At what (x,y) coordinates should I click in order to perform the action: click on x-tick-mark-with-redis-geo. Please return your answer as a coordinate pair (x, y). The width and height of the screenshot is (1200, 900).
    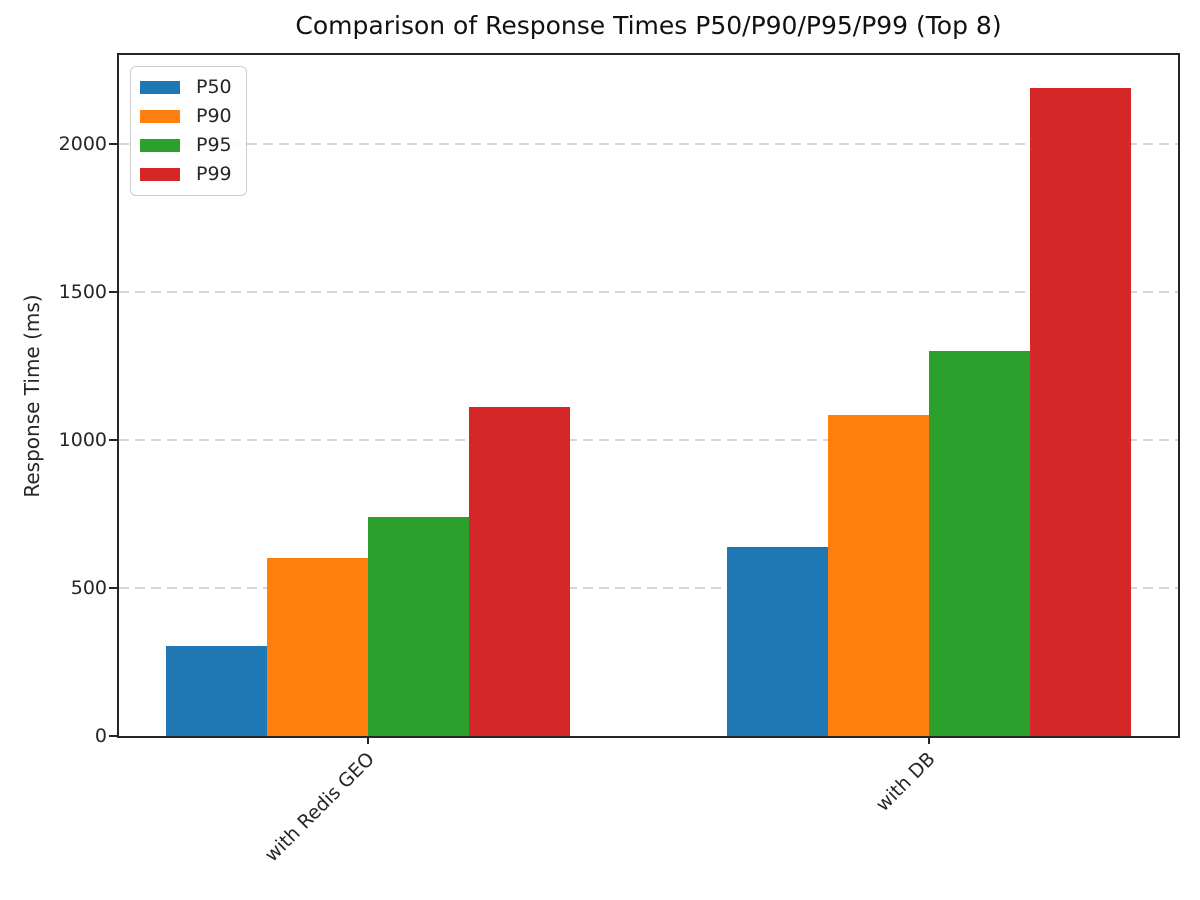
    Looking at the image, I should click on (368, 740).